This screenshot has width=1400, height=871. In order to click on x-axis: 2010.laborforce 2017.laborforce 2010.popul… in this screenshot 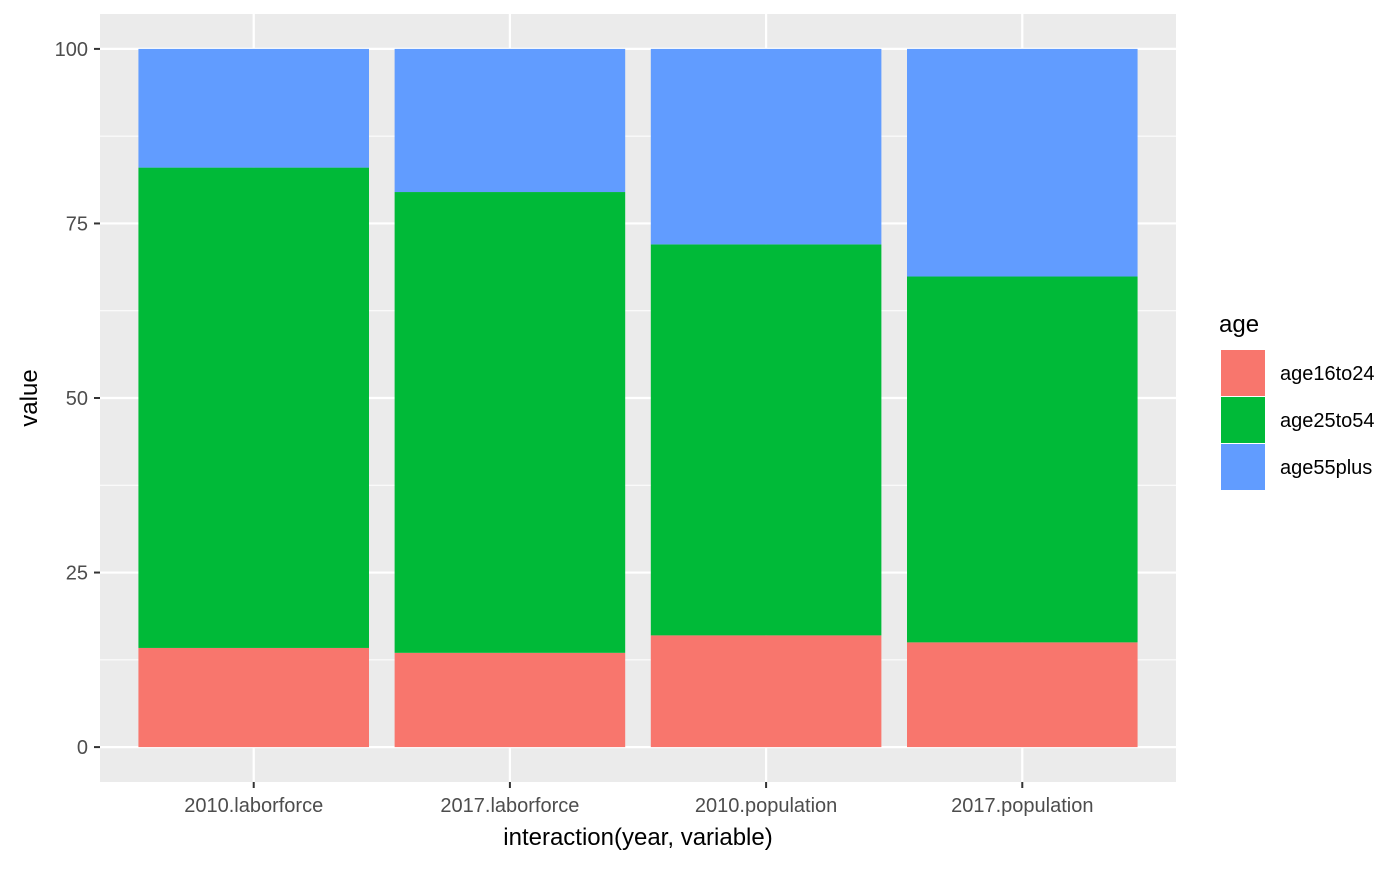, I will do `click(638, 799)`.